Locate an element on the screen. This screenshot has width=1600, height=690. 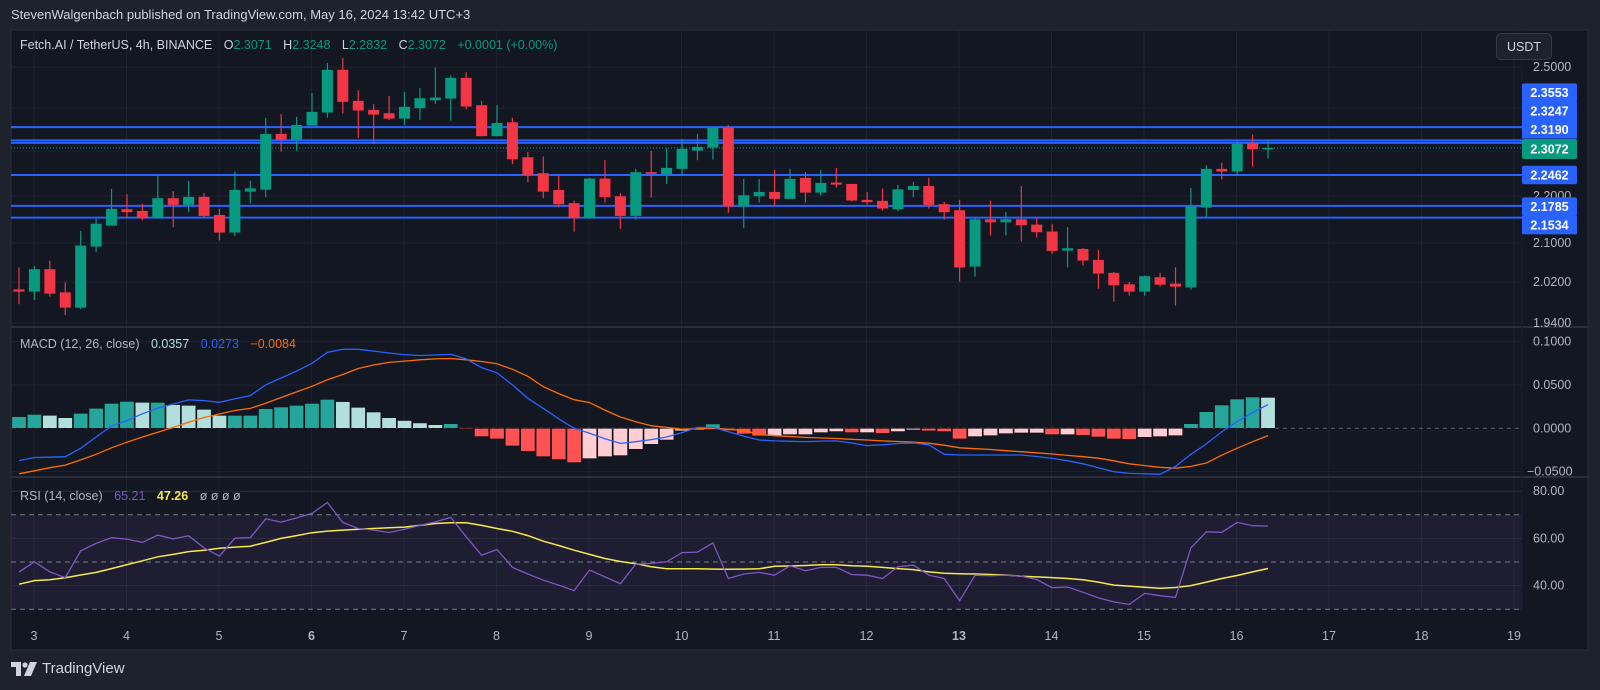
price-level-label: 2.3247 is located at coordinates (1549, 111).